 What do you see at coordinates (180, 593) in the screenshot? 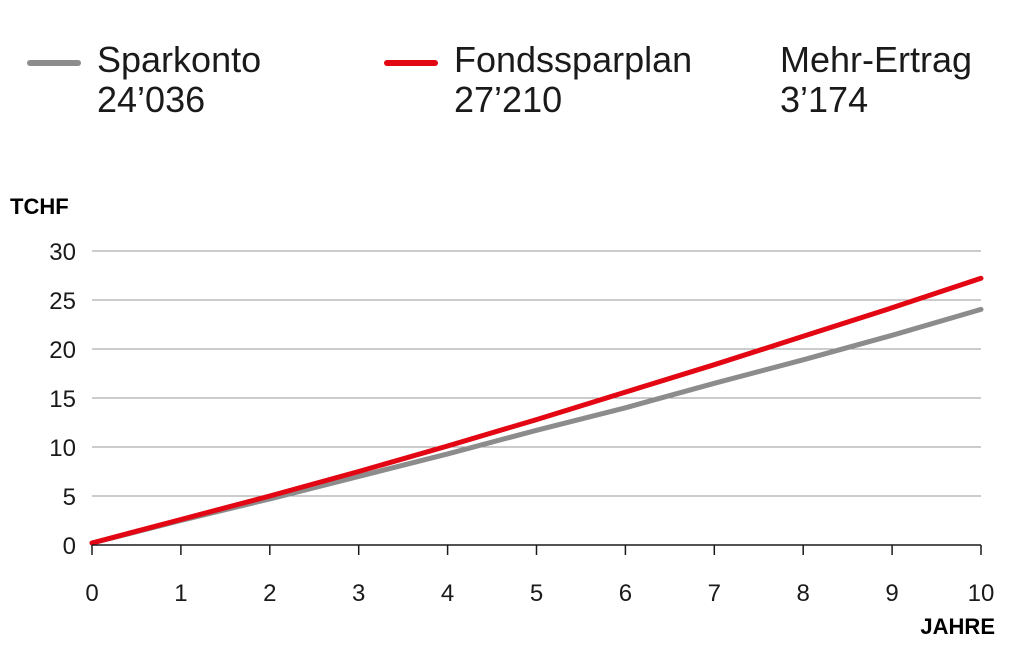
I see `x-tick-label: 1` at bounding box center [180, 593].